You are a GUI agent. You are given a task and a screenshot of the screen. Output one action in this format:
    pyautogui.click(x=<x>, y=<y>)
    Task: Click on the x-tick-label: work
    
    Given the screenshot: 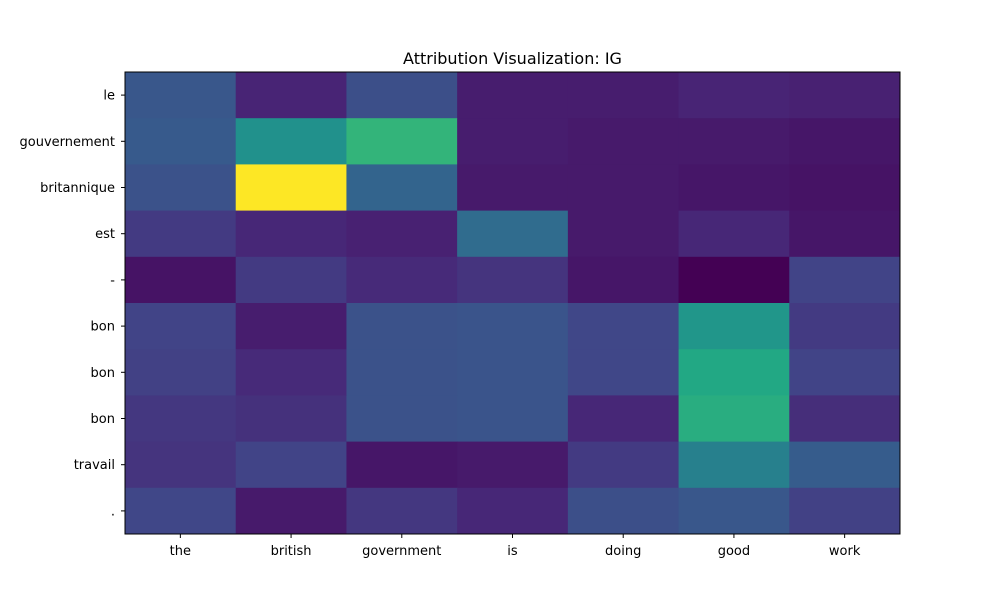 What is the action you would take?
    pyautogui.click(x=845, y=551)
    